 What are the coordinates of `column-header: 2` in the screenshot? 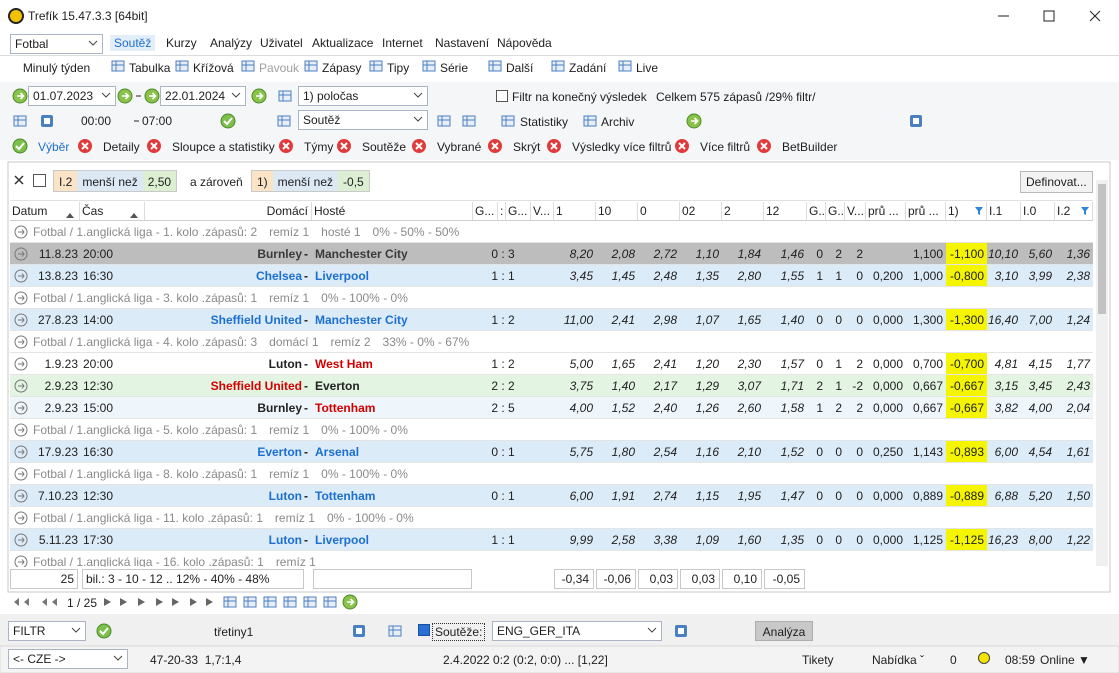 It's located at (727, 211).